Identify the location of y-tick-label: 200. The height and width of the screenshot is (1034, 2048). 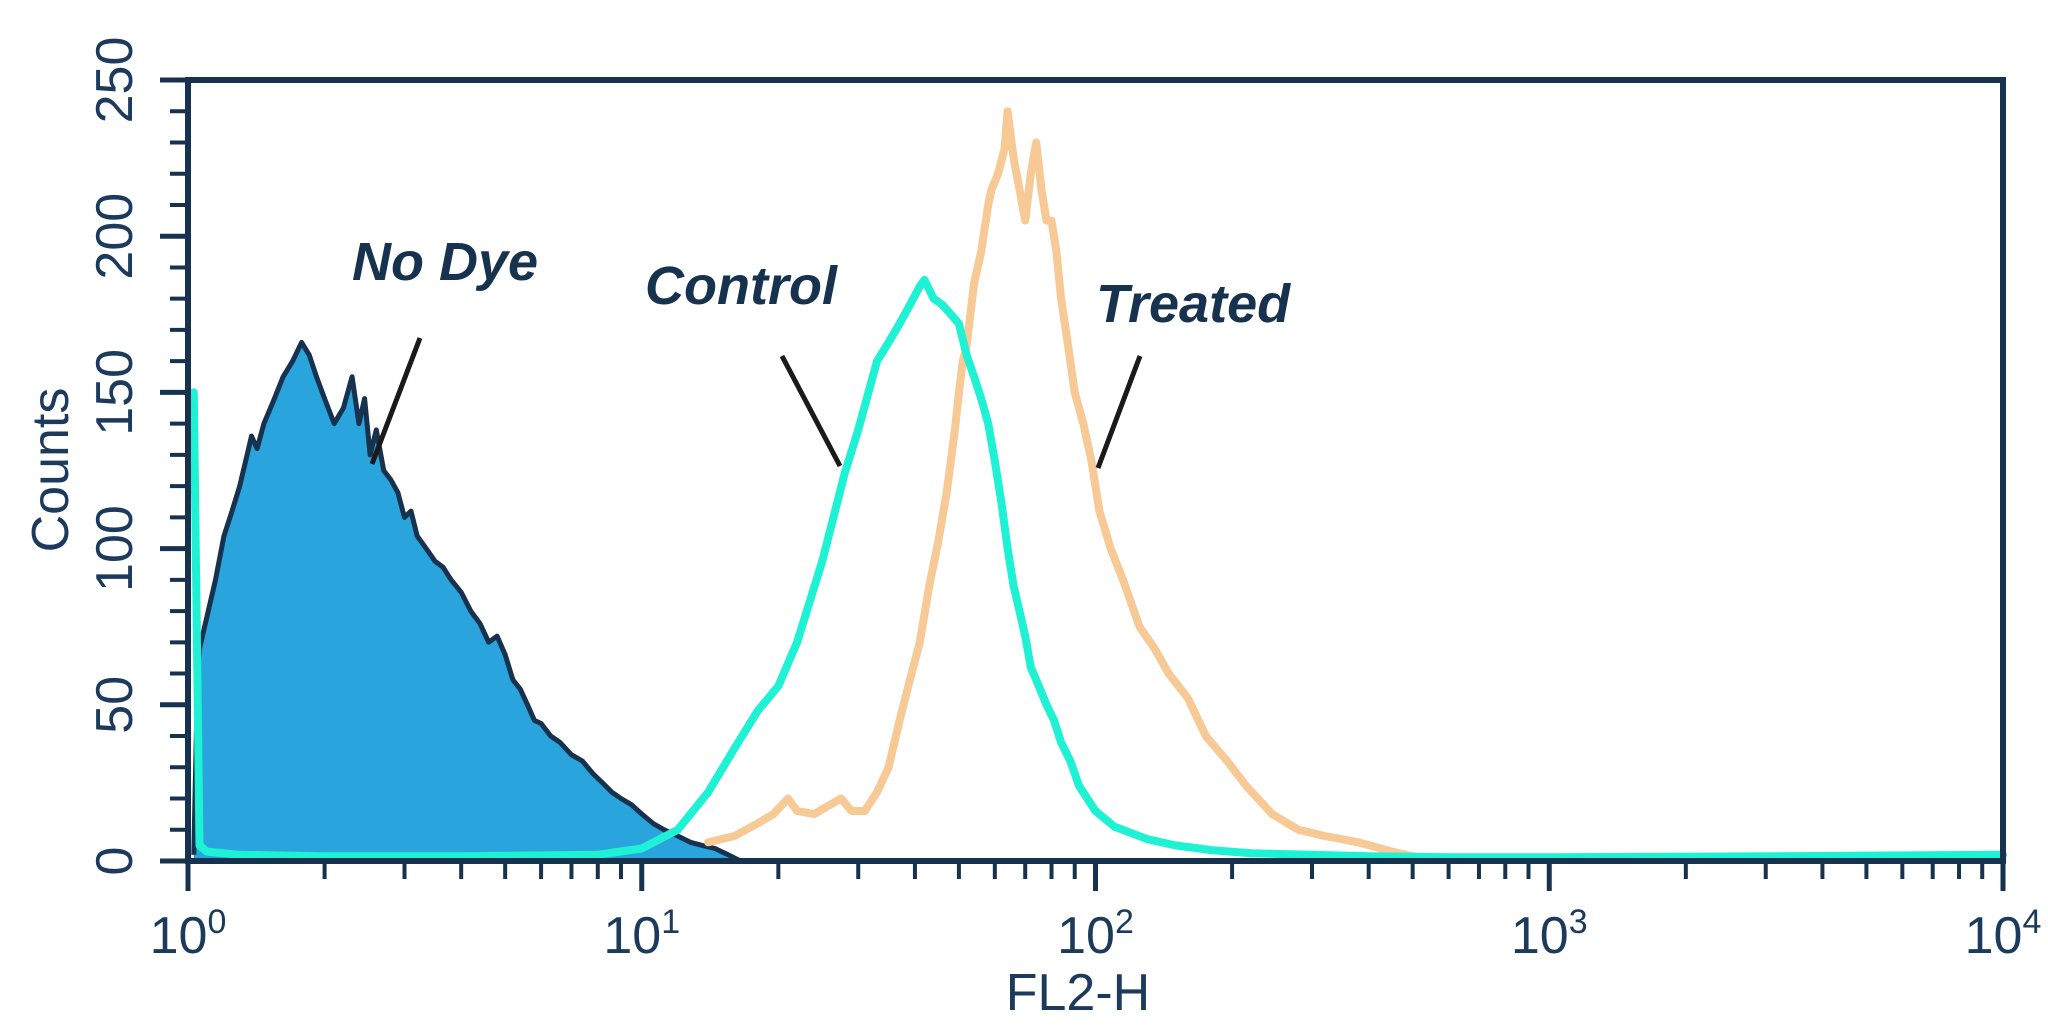
(115, 236).